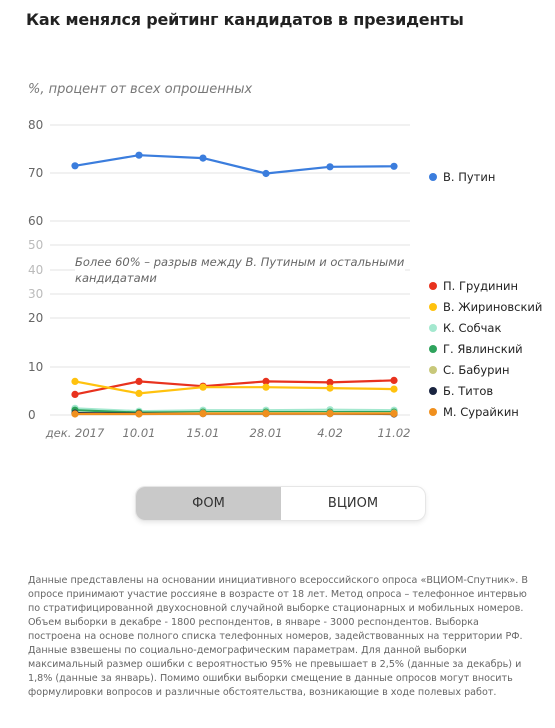 This screenshot has width=555, height=728. I want to click on legend-label: М. Сурайкин, so click(481, 412).